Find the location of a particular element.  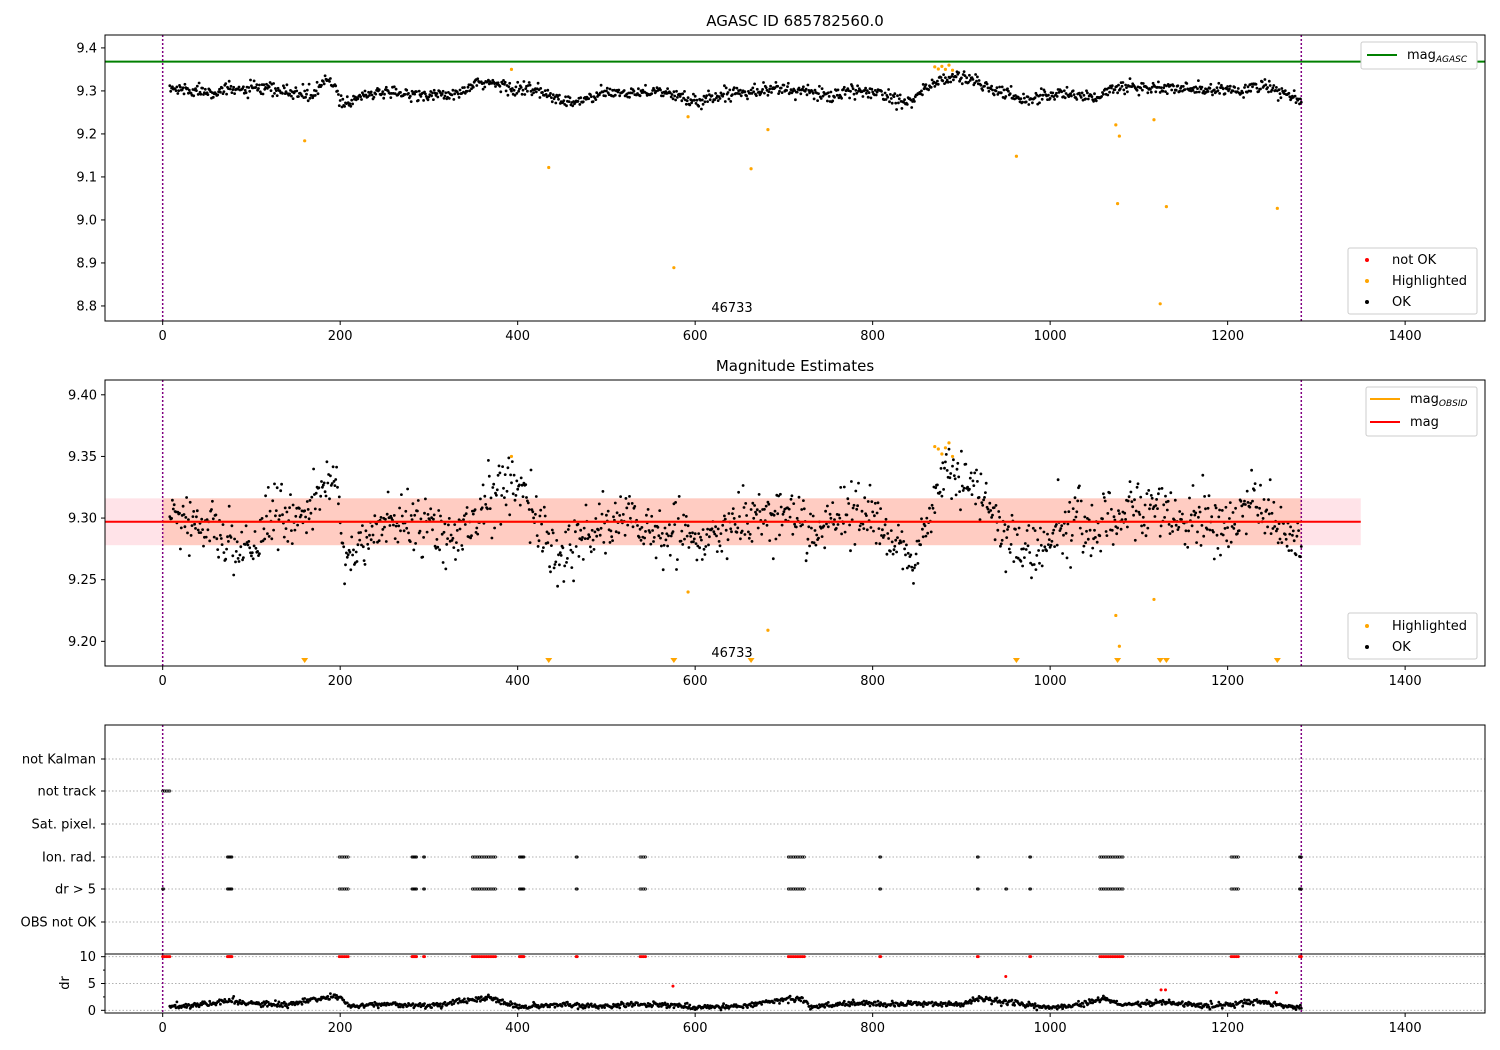

panel1-ytick-label: 8.9 is located at coordinates (86, 263).